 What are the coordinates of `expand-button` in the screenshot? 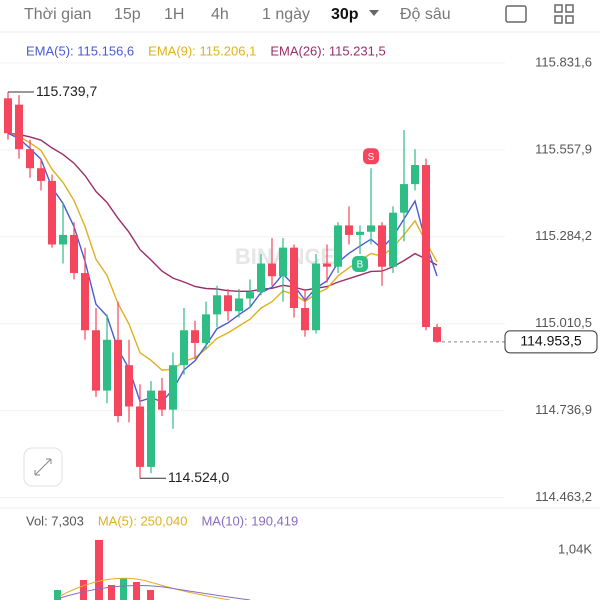 It's located at (43, 467).